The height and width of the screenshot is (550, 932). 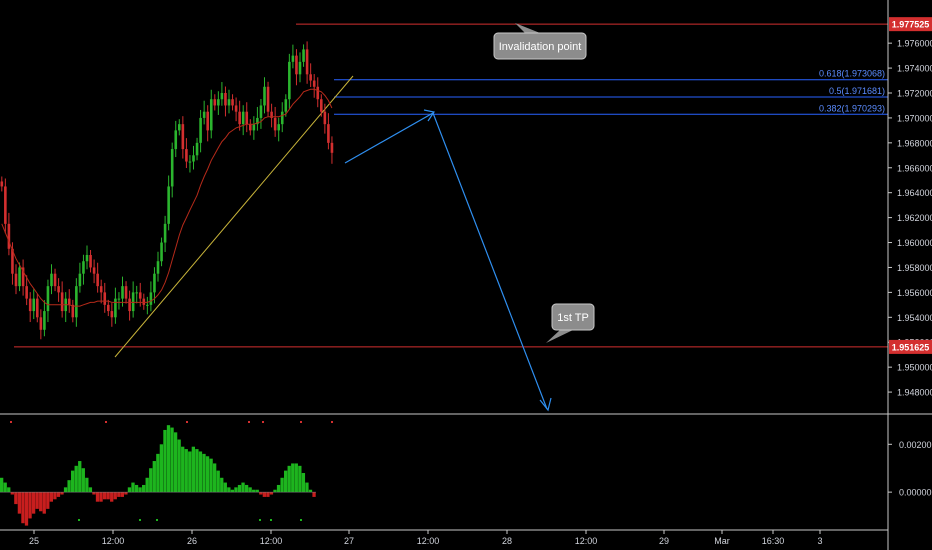 I want to click on time-axis-label: 16:30, so click(x=773, y=541).